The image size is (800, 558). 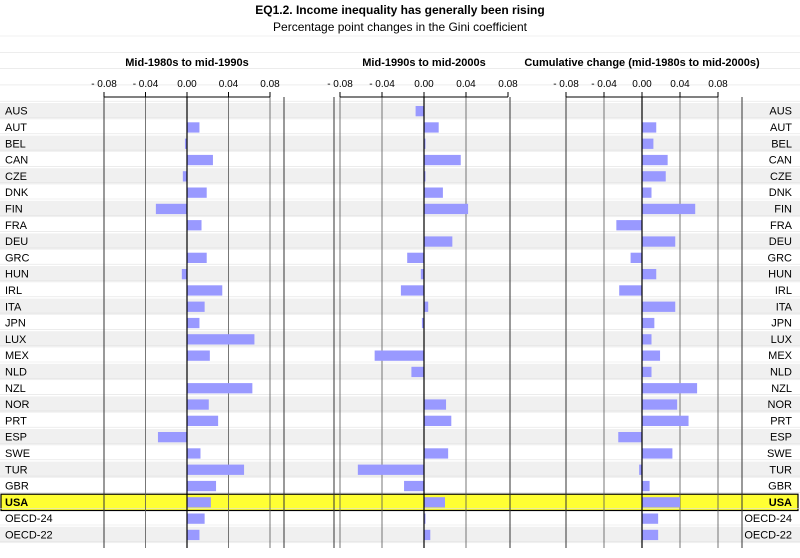 I want to click on category-label-left: BEL, so click(x=15, y=144).